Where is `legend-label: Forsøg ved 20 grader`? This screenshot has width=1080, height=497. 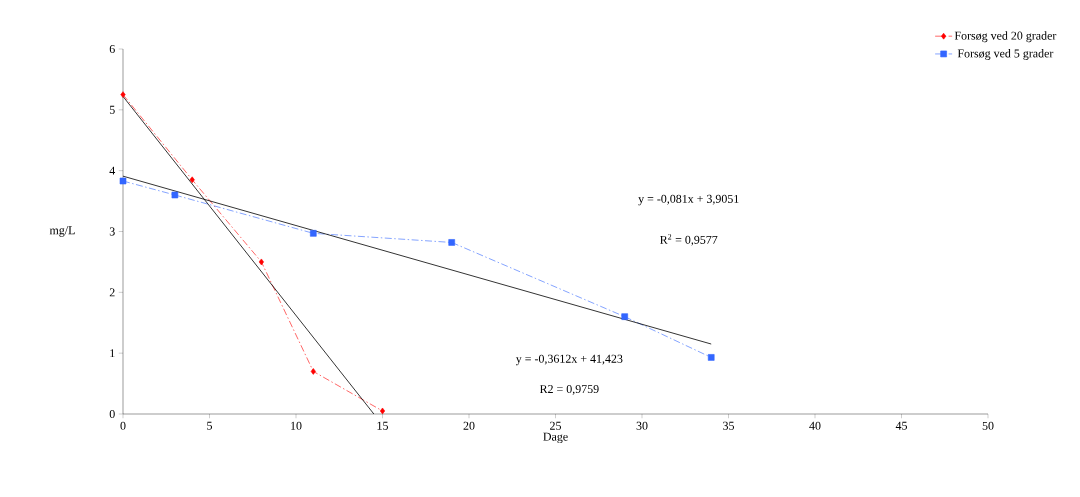
legend-label: Forsøg ved 20 grader is located at coordinates (1005, 37).